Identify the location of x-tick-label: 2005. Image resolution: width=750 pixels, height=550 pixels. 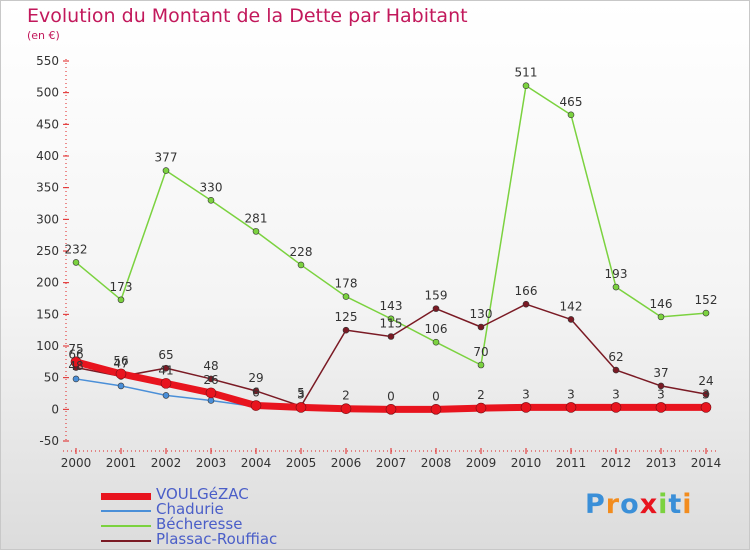
(301, 463).